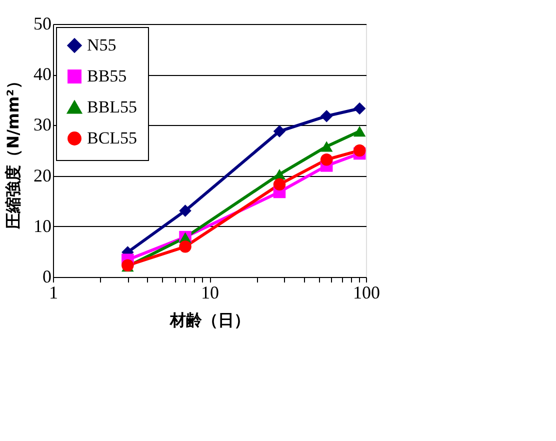 This screenshot has height=441, width=556. I want to click on legend-label: BB55, so click(107, 76).